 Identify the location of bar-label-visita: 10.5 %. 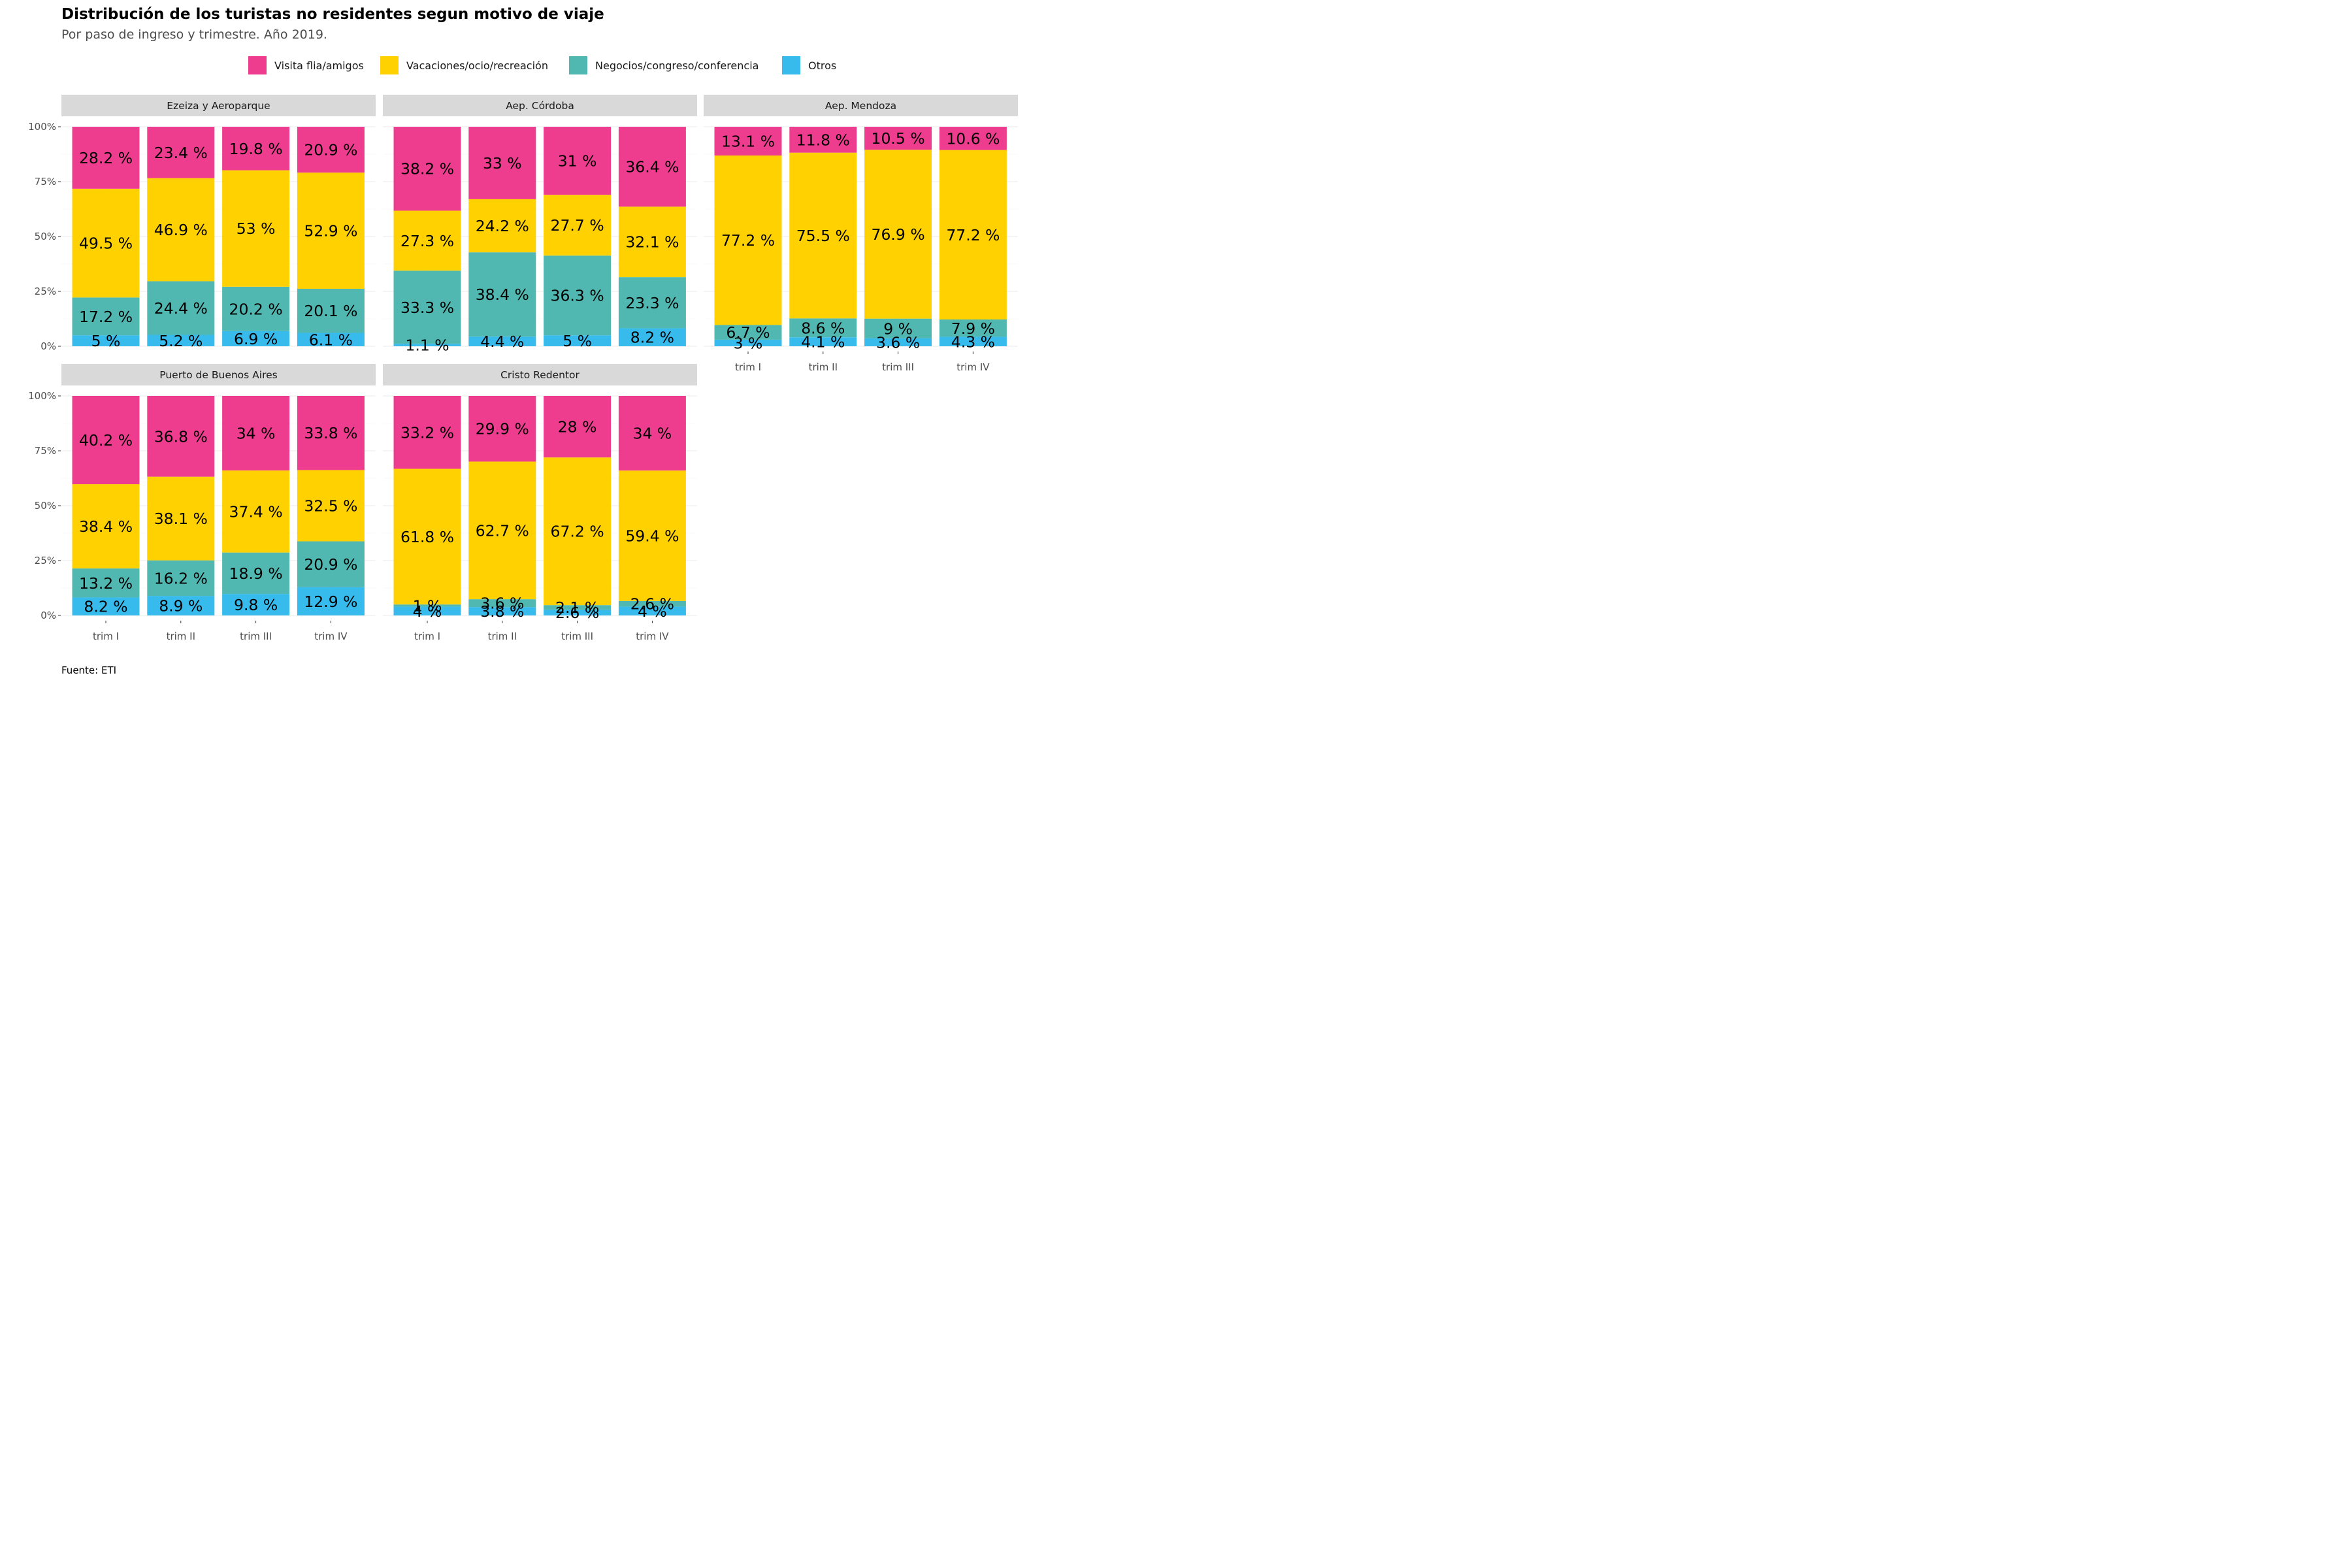
(898, 138).